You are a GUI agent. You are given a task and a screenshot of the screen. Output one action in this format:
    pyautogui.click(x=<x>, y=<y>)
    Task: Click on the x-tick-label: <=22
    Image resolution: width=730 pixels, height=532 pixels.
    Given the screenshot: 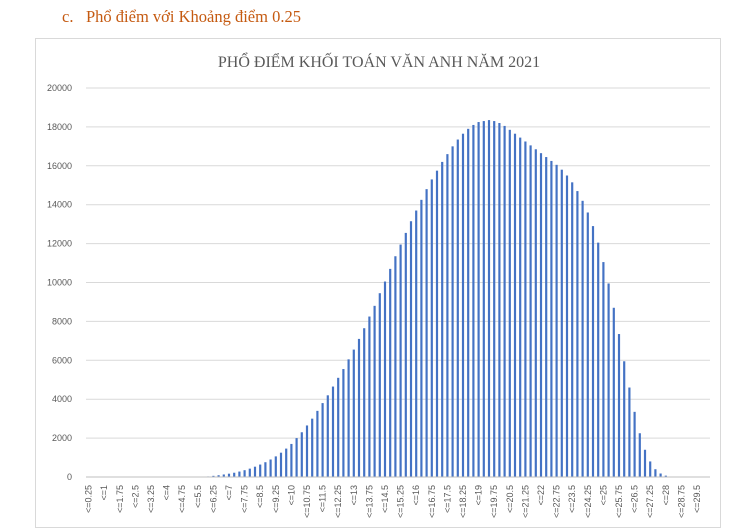 What is the action you would take?
    pyautogui.click(x=541, y=495)
    